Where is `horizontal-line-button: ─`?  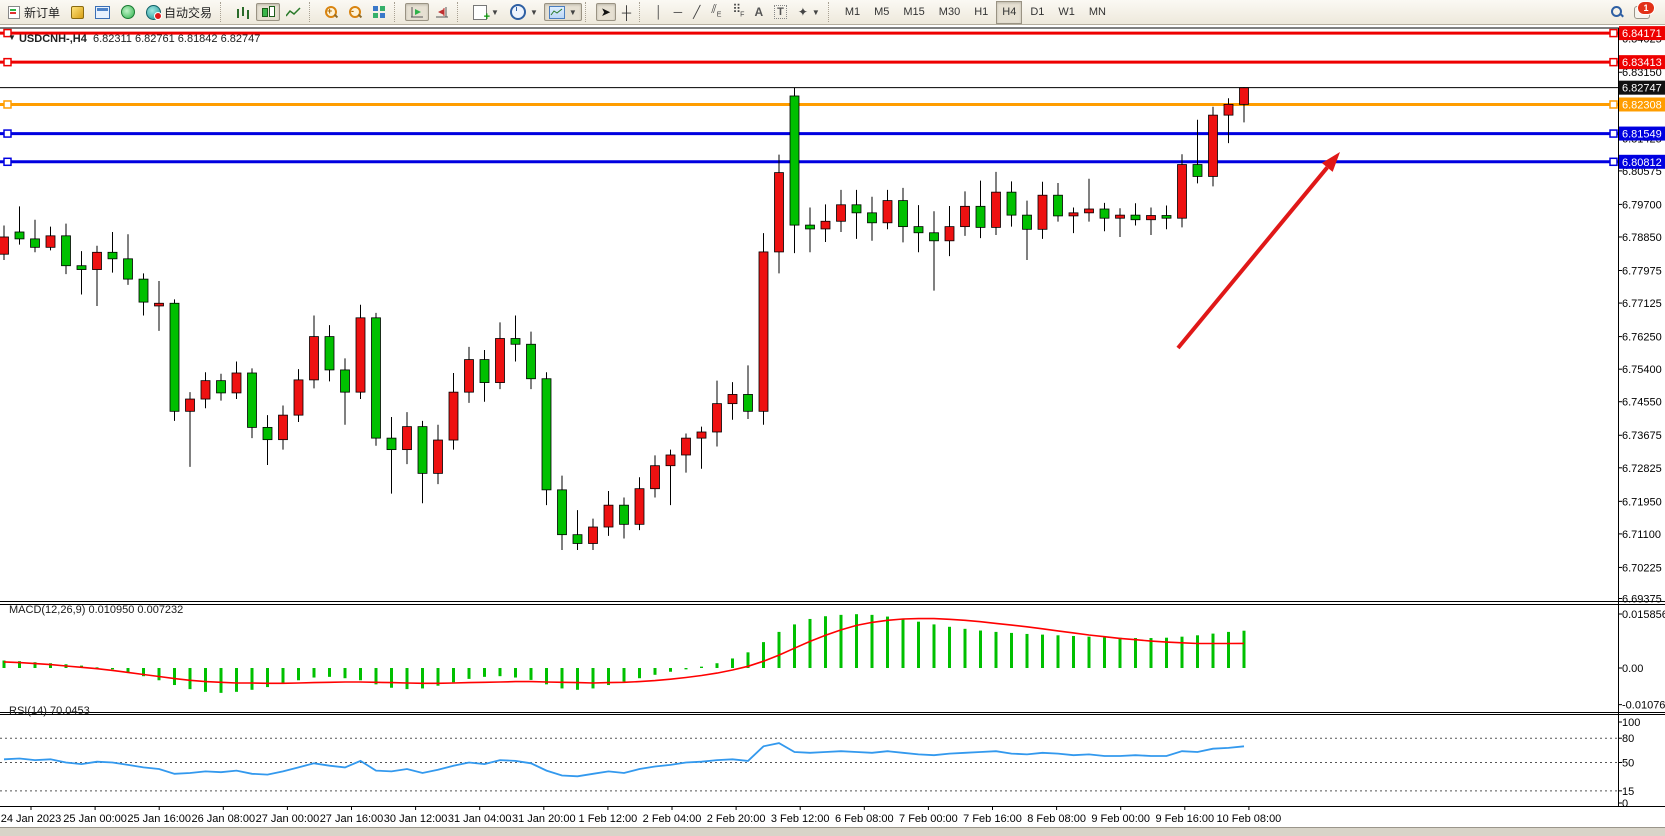
horizontal-line-button: ─ is located at coordinates (678, 12).